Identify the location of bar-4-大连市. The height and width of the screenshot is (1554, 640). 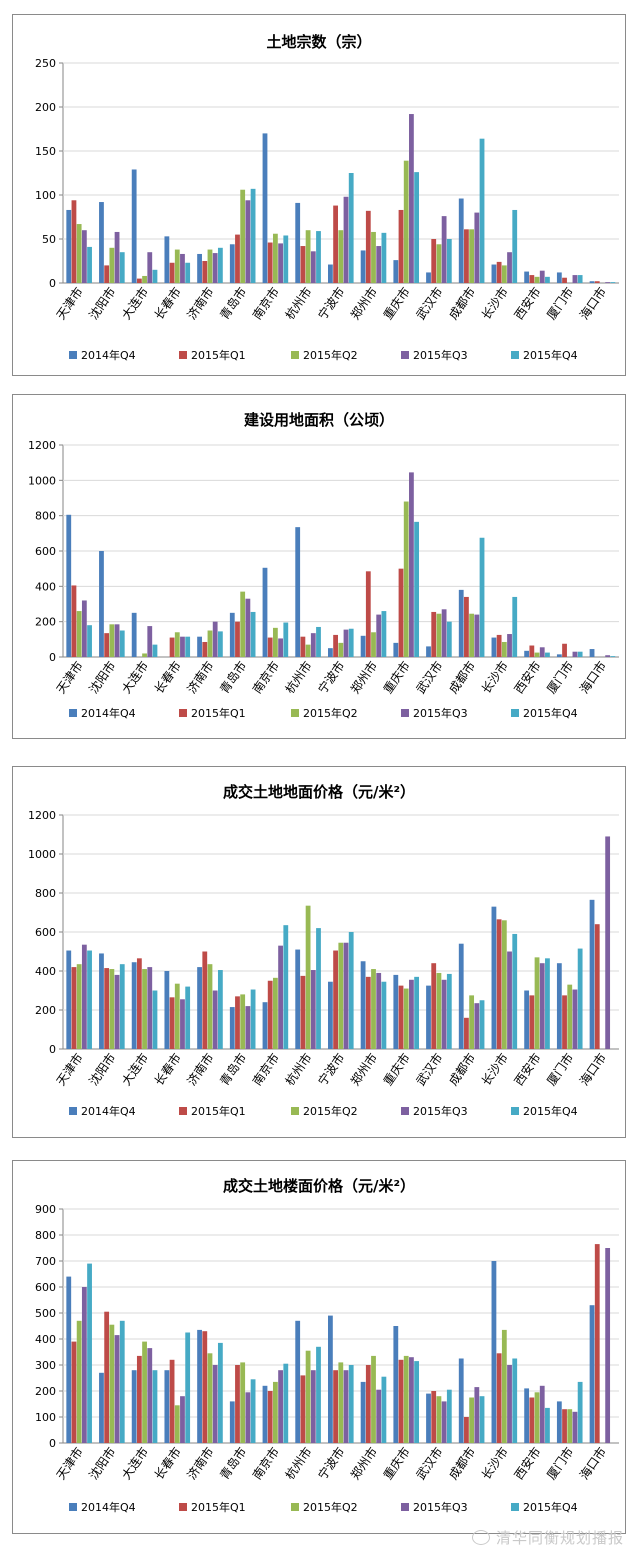
(150, 1008).